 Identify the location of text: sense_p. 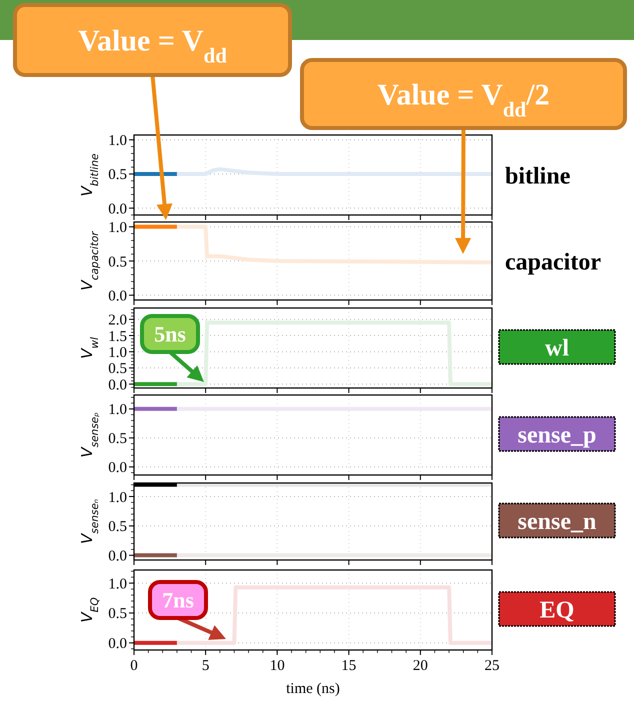
(557, 435).